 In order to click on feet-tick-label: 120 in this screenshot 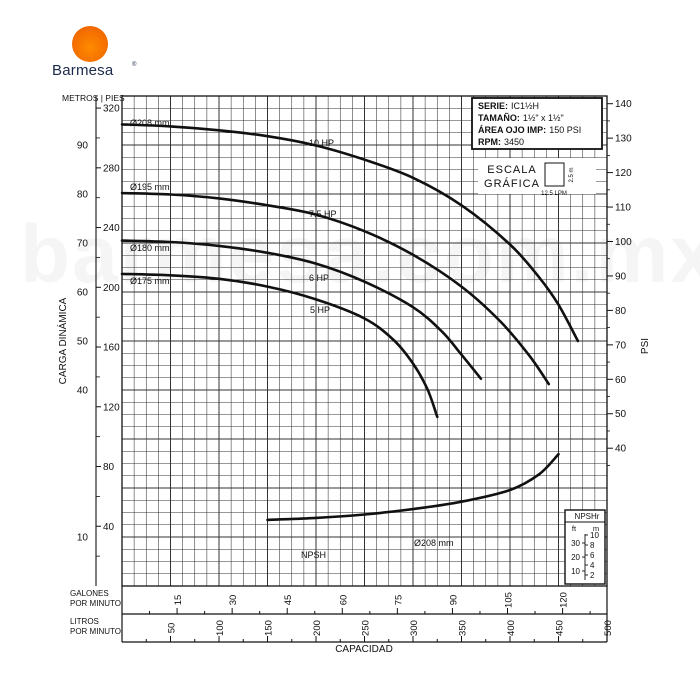, I will do `click(111, 407)`.